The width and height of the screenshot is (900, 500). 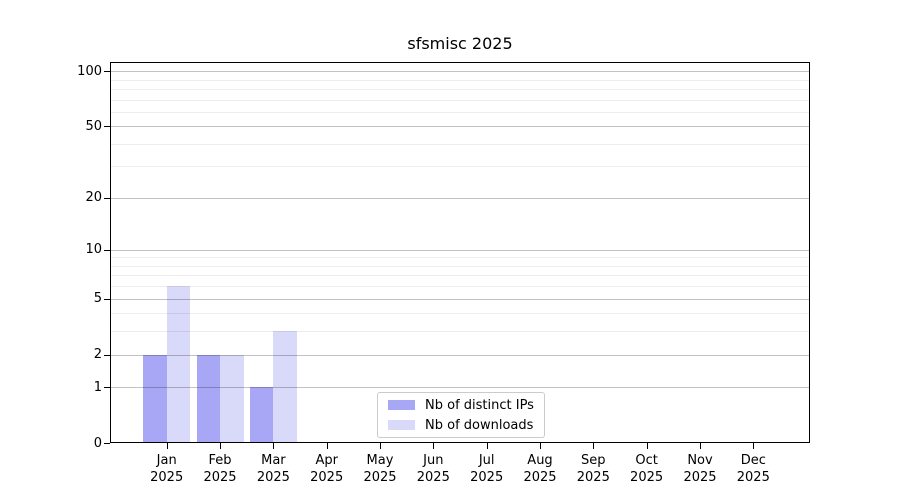 What do you see at coordinates (380, 469) in the screenshot?
I see `x-tick-label-may: May 2025` at bounding box center [380, 469].